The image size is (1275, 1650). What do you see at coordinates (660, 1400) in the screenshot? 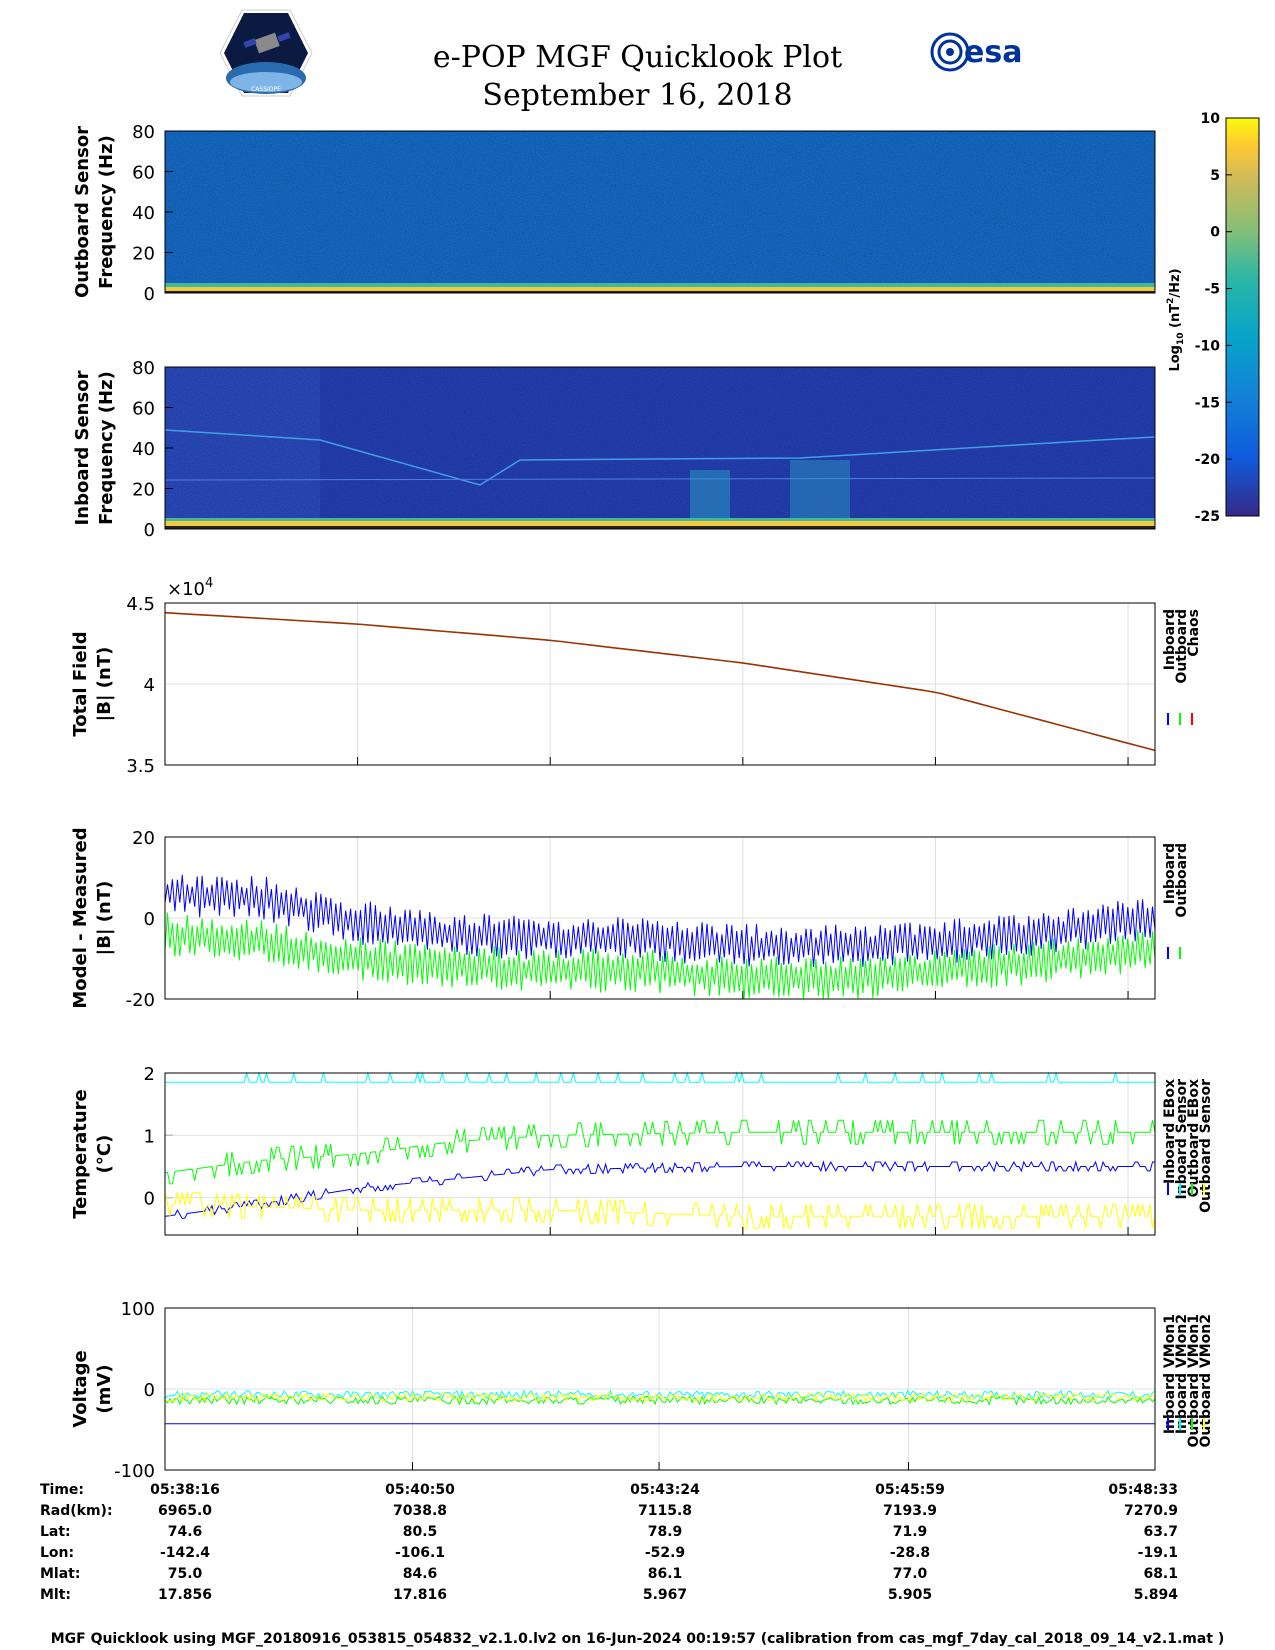
I see `series-line-outboard-vmon1` at bounding box center [660, 1400].